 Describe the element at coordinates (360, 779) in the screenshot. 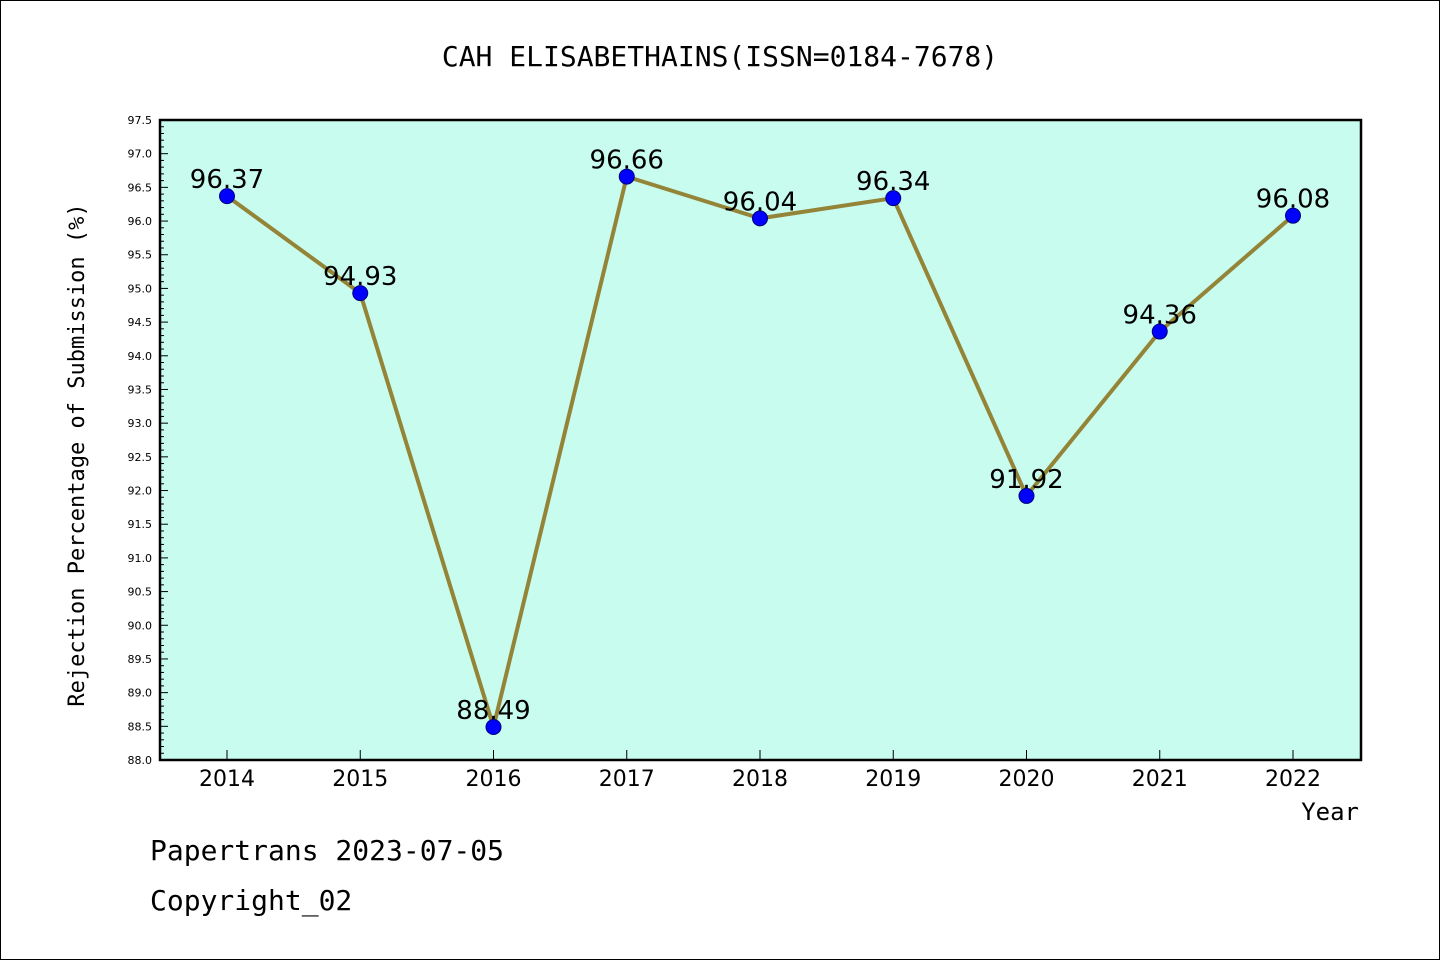

I see `x-tick-label: 2015` at that location.